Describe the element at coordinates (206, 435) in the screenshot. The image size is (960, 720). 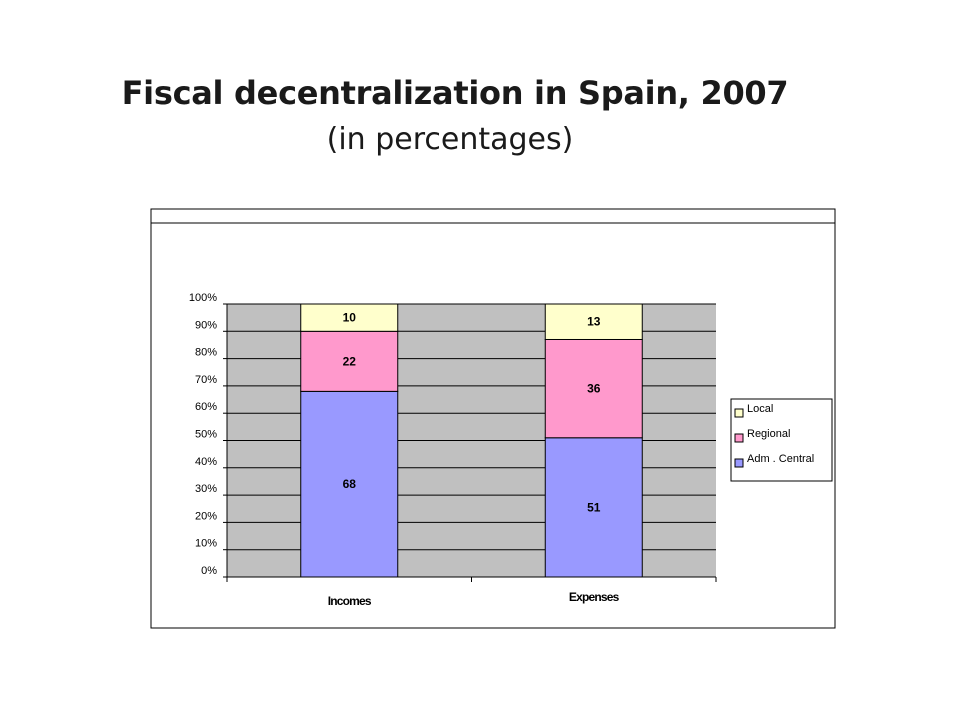
I see `y-tick-label: 50%` at that location.